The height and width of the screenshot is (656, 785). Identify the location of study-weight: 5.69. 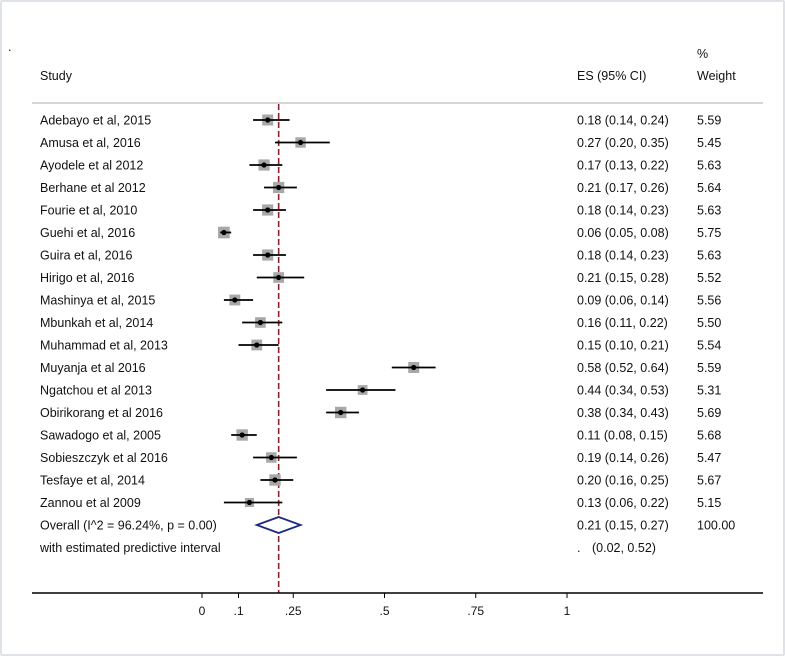
(709, 413).